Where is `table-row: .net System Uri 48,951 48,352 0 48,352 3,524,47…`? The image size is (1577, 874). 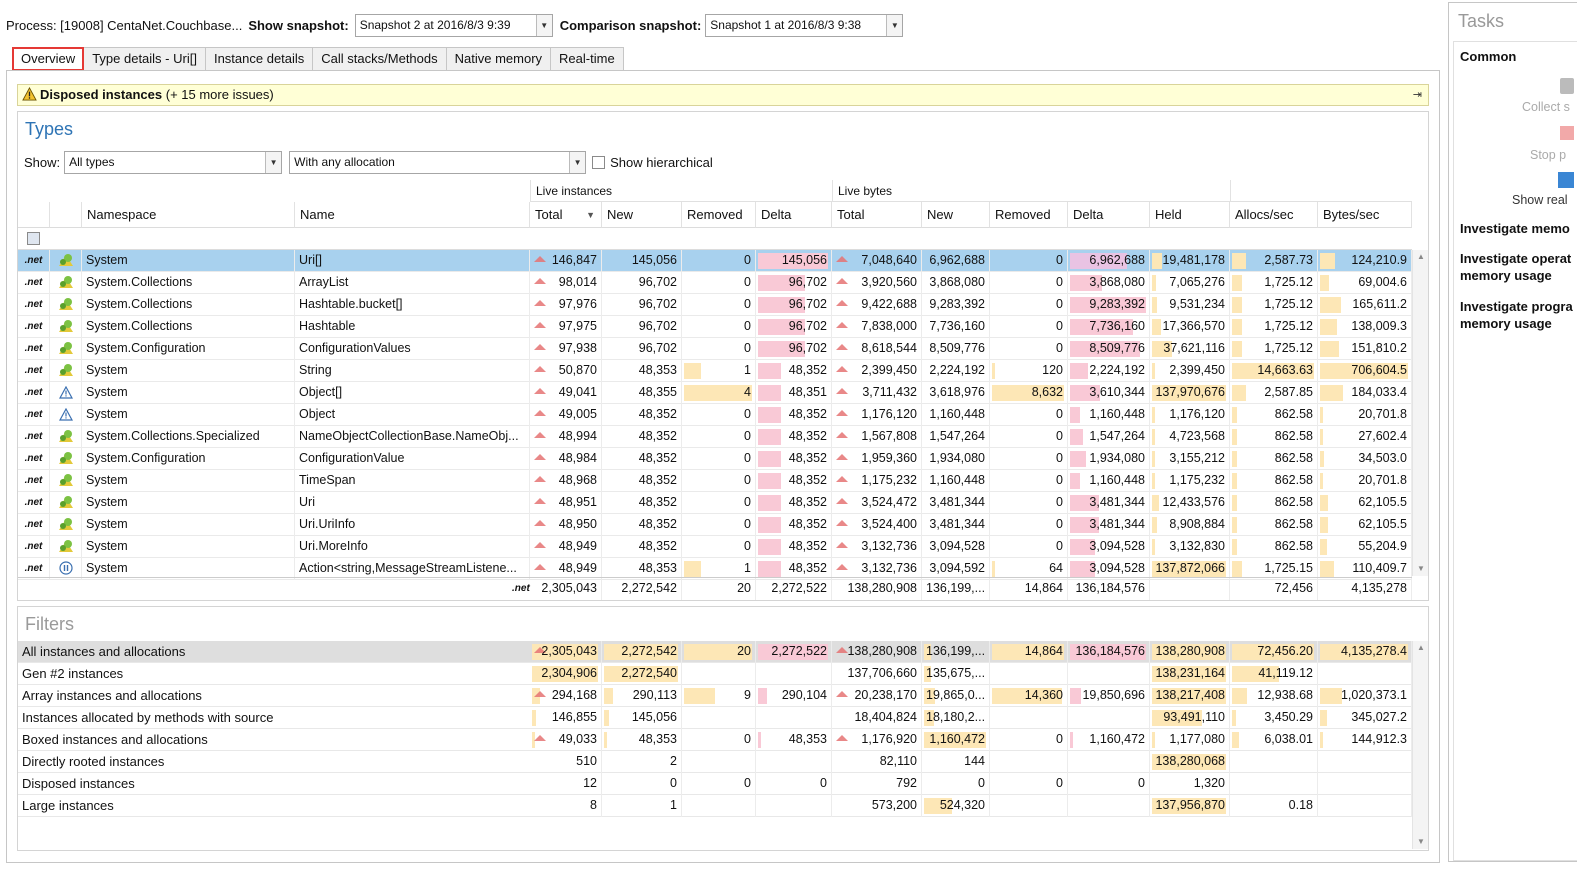
table-row: .net System Uri 48,951 48,352 0 48,352 3,524,47… is located at coordinates (715, 503).